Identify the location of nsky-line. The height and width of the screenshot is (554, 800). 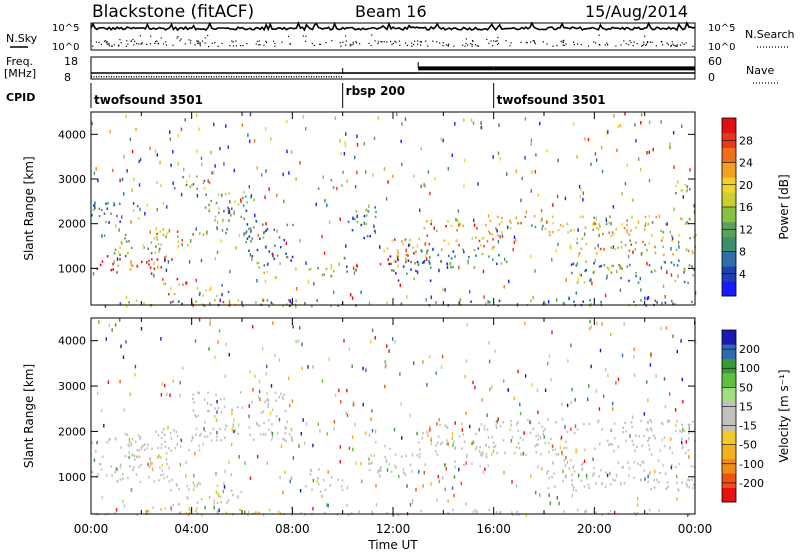
(393, 26).